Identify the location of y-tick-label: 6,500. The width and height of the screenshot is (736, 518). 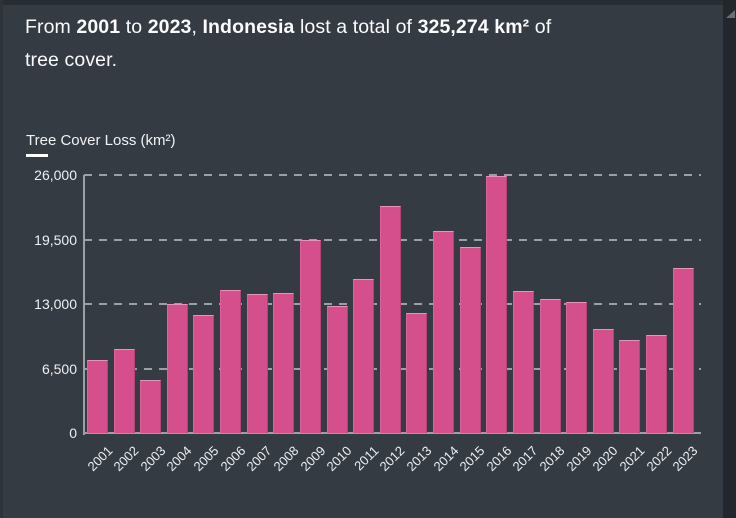
(59, 368).